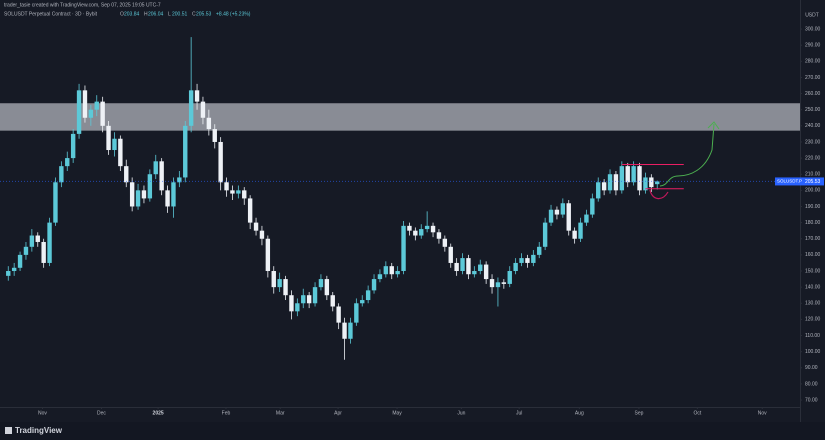 The height and width of the screenshot is (440, 825). I want to click on x-tick-label: 2025, so click(158, 413).